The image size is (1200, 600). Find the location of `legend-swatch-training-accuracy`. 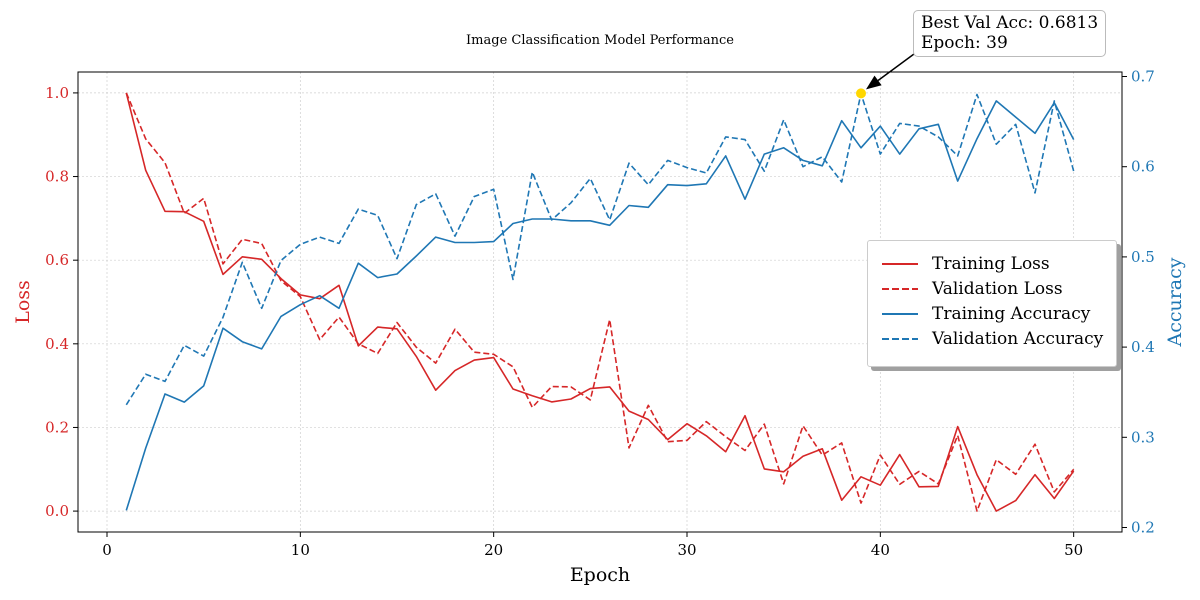

legend-swatch-training-accuracy is located at coordinates (900, 314).